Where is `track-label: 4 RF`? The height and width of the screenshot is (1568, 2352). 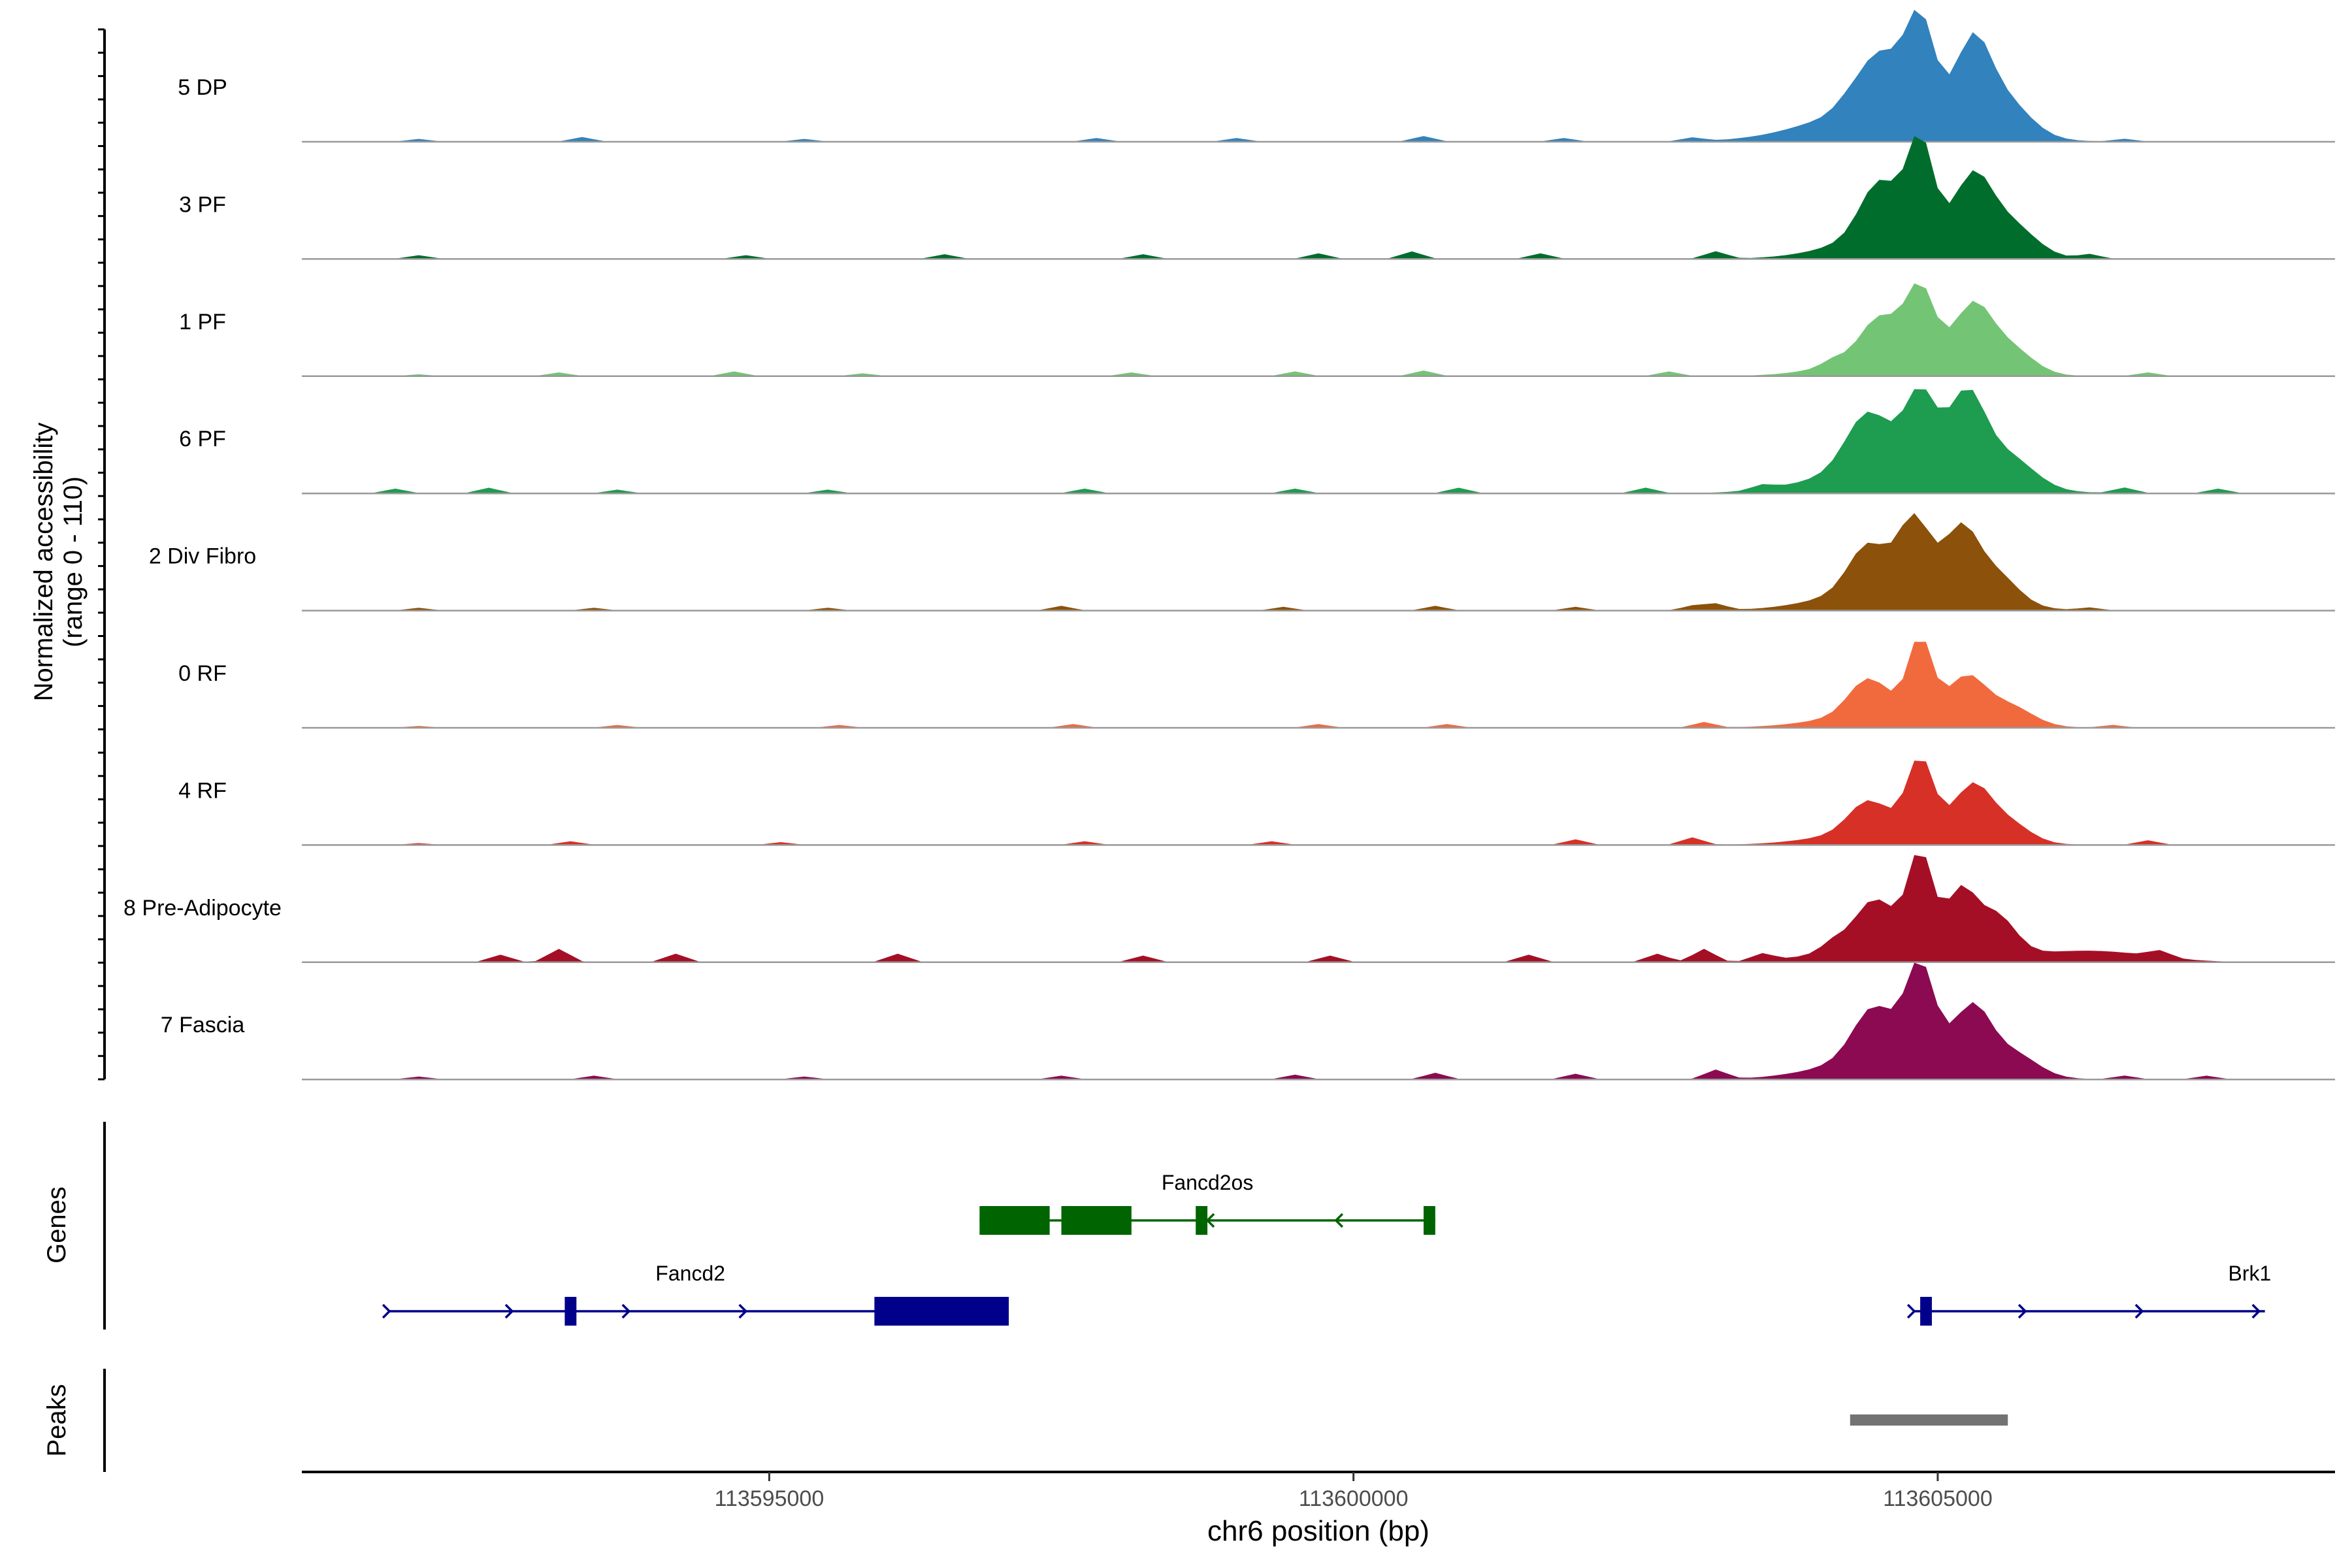
track-label: 4 RF is located at coordinates (202, 790).